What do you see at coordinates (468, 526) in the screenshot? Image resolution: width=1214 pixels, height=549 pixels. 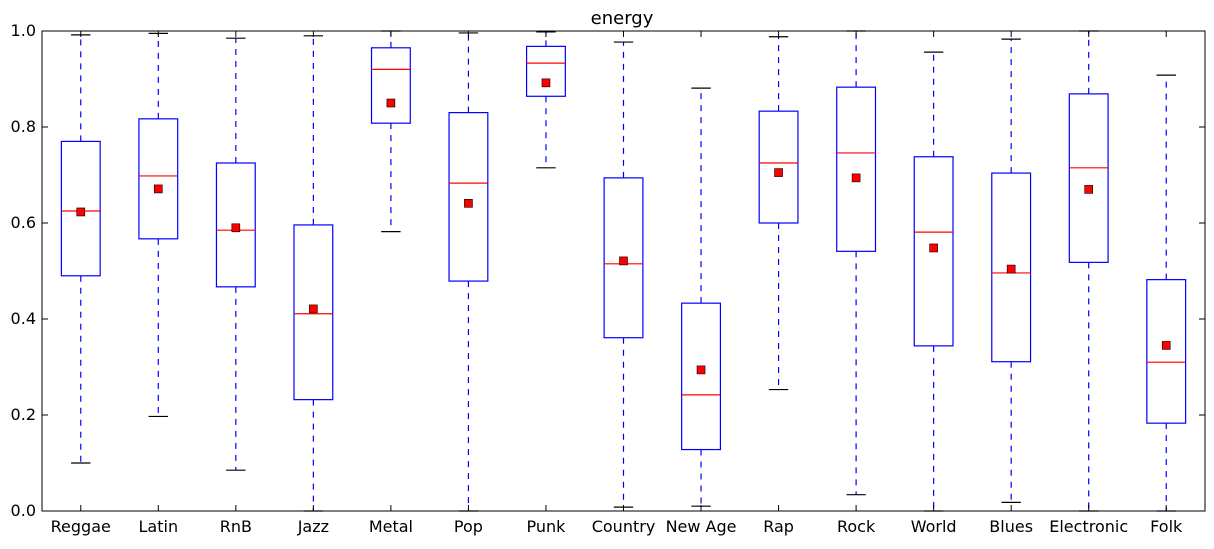 I see `x-tick-label: Pop` at bounding box center [468, 526].